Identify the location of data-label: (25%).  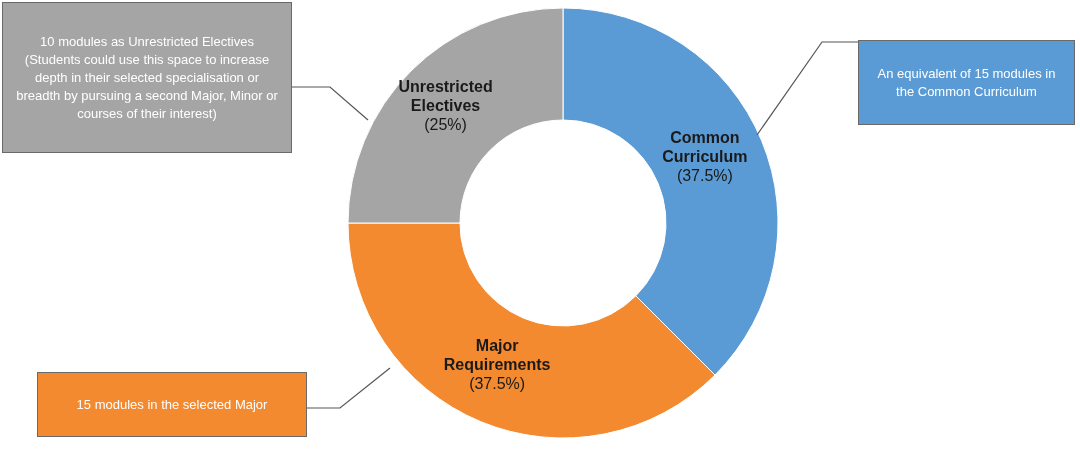
(445, 124).